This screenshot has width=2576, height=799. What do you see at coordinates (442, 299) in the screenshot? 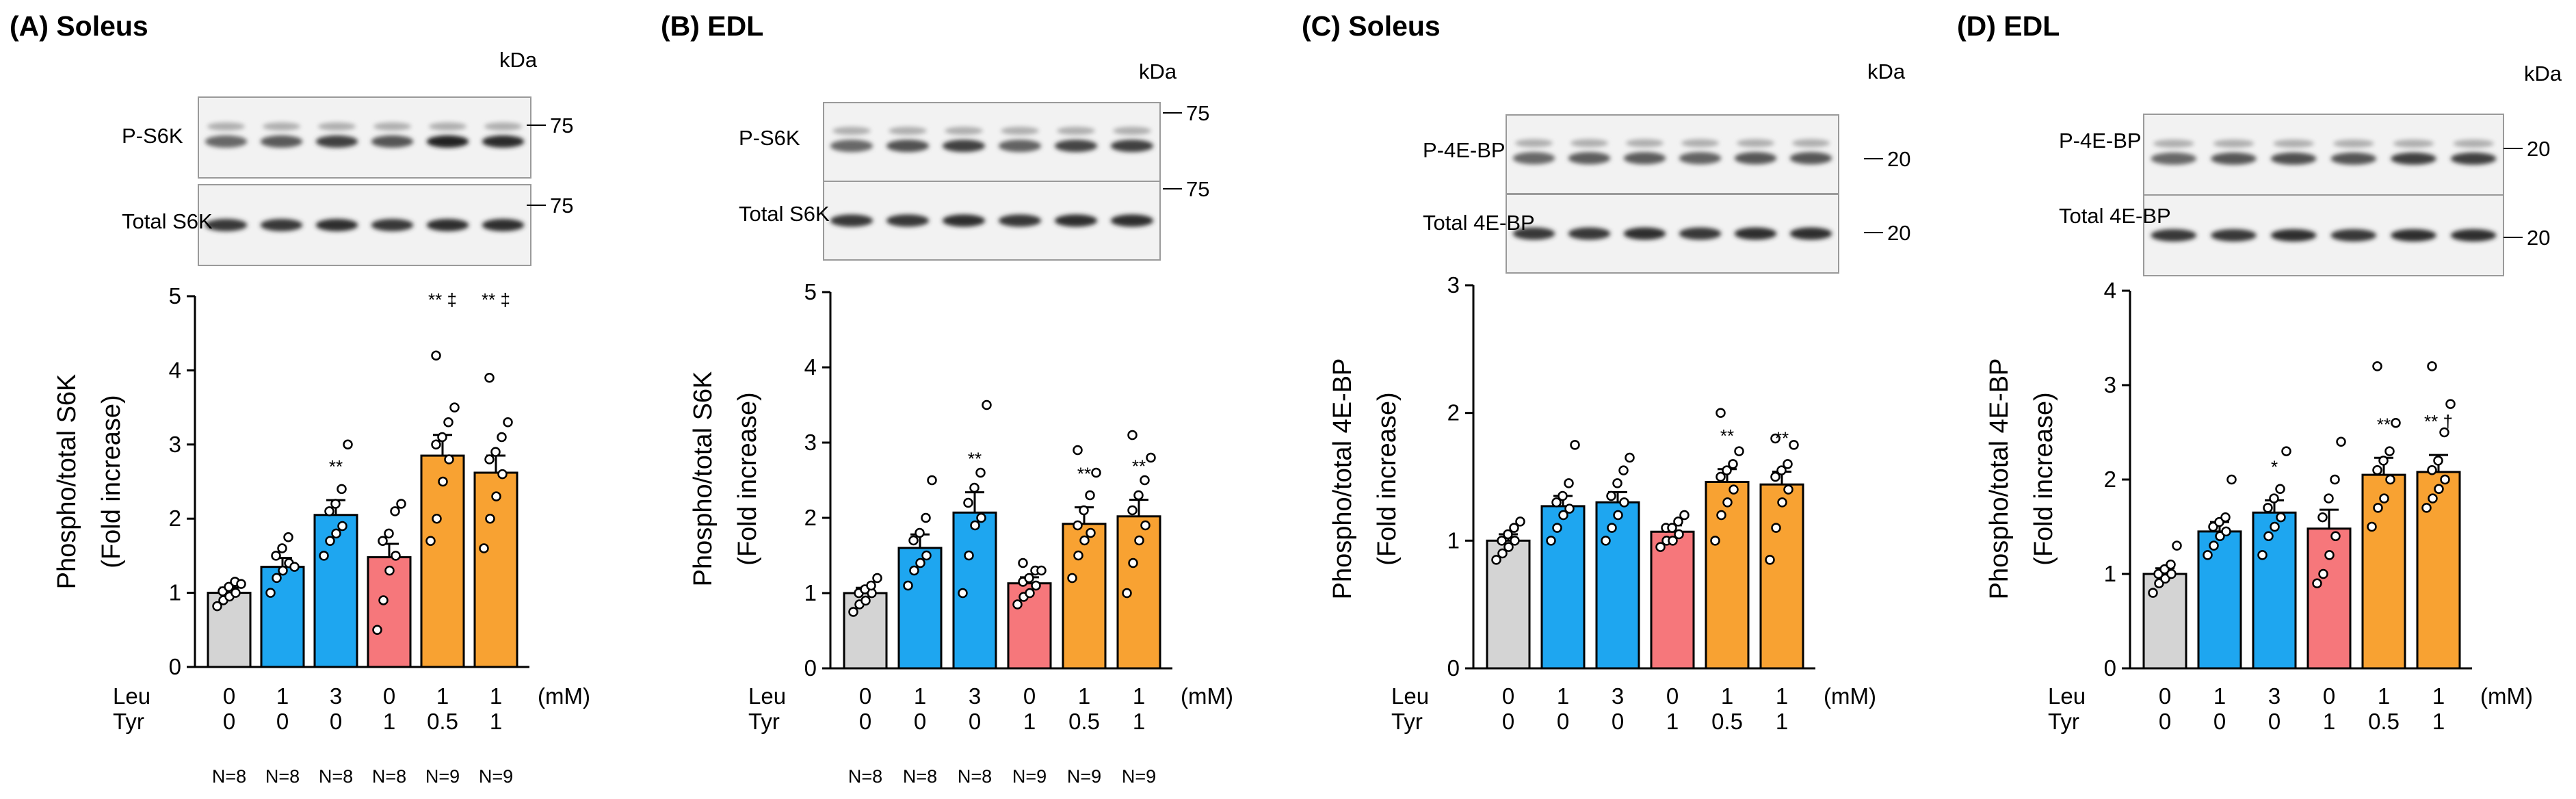
I see `significance-label: ** ‡` at bounding box center [442, 299].